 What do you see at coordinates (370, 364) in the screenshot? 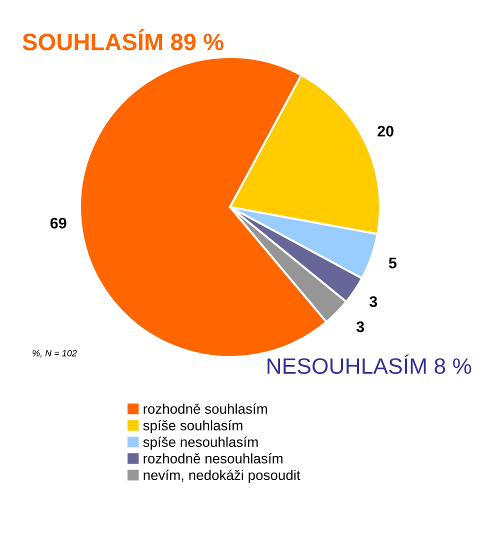
I see `text: NESOUHLASÍM 8 %` at bounding box center [370, 364].